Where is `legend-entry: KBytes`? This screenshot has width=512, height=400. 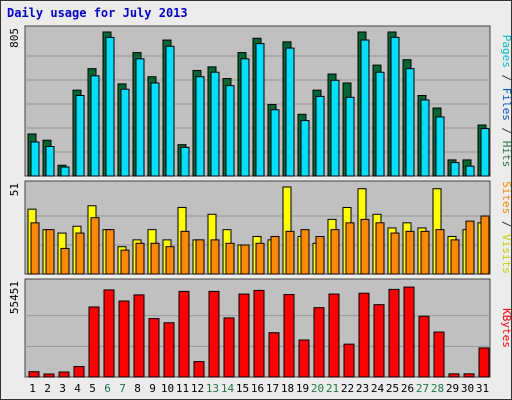
legend-entry: KBytes is located at coordinates (506, 328).